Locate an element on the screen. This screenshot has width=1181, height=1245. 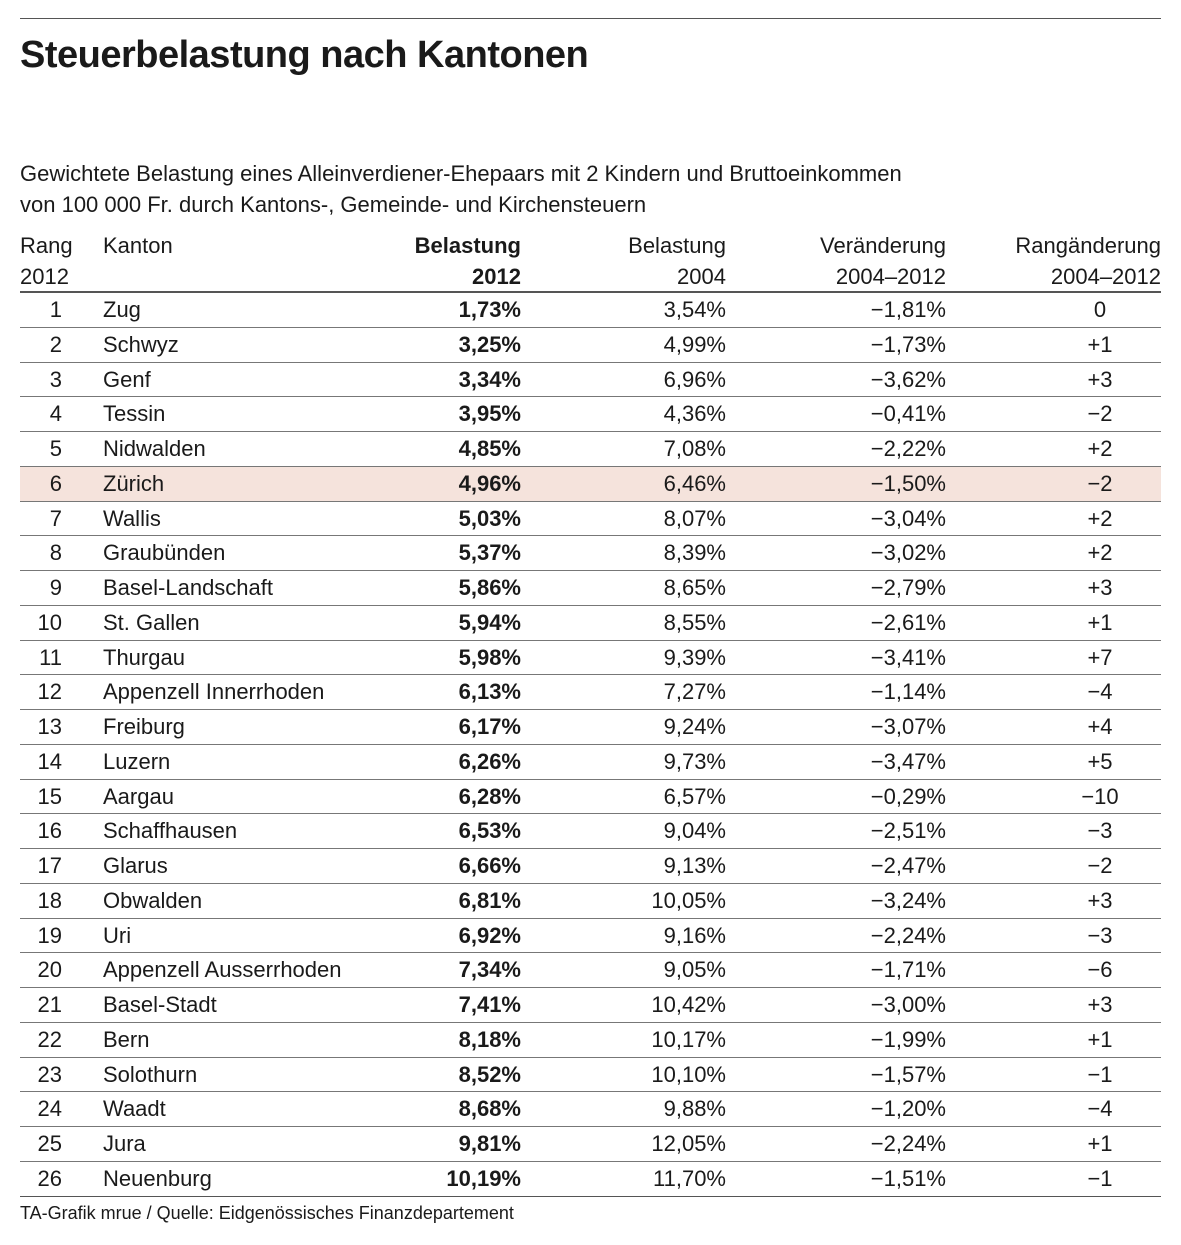
rank-cell: 20 is located at coordinates (49, 970).